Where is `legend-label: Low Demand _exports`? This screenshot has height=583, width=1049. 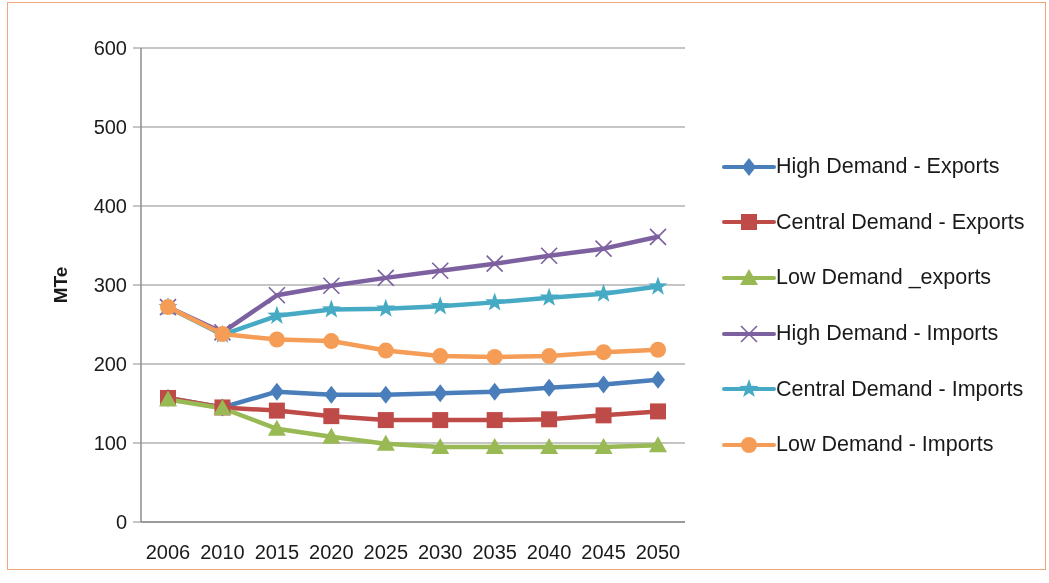 legend-label: Low Demand _exports is located at coordinates (884, 278).